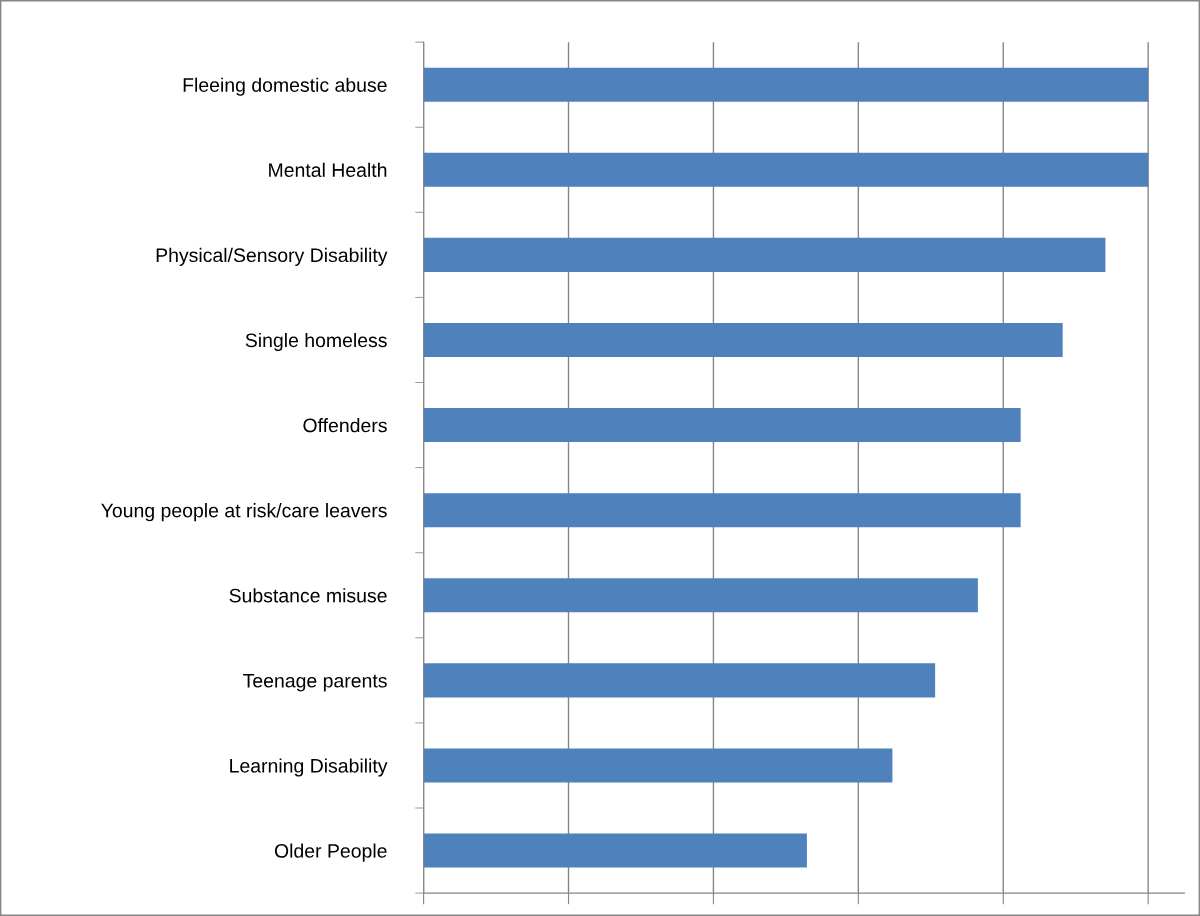 This screenshot has height=916, width=1200. What do you see at coordinates (330, 852) in the screenshot?
I see `y-tick-label: Older People` at bounding box center [330, 852].